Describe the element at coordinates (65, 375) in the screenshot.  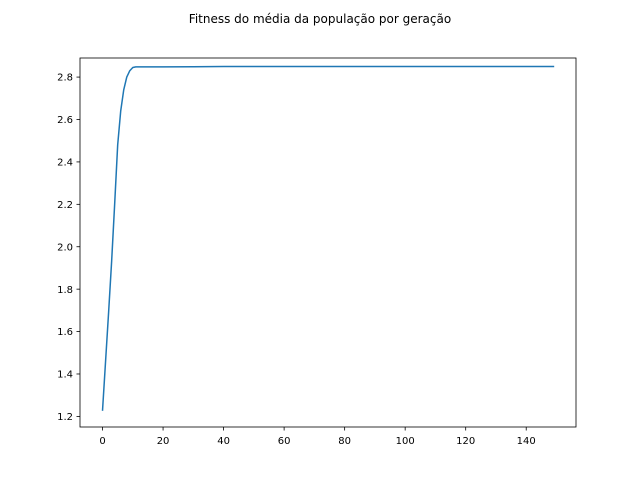
I see `y-tick-label: 1.4` at that location.